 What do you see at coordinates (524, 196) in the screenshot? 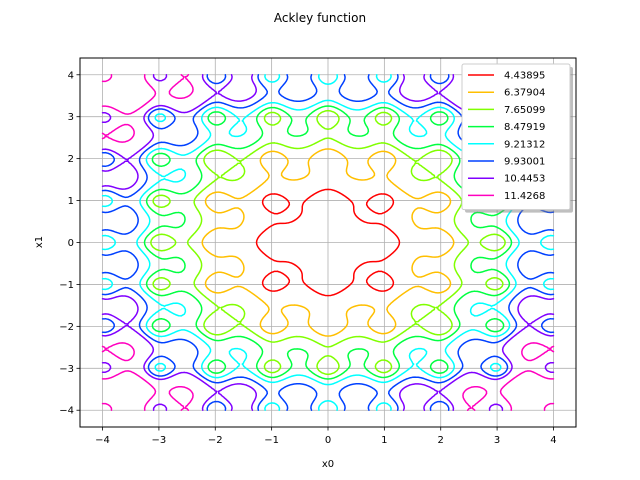
I see `legend-label: 11.4268` at bounding box center [524, 196].